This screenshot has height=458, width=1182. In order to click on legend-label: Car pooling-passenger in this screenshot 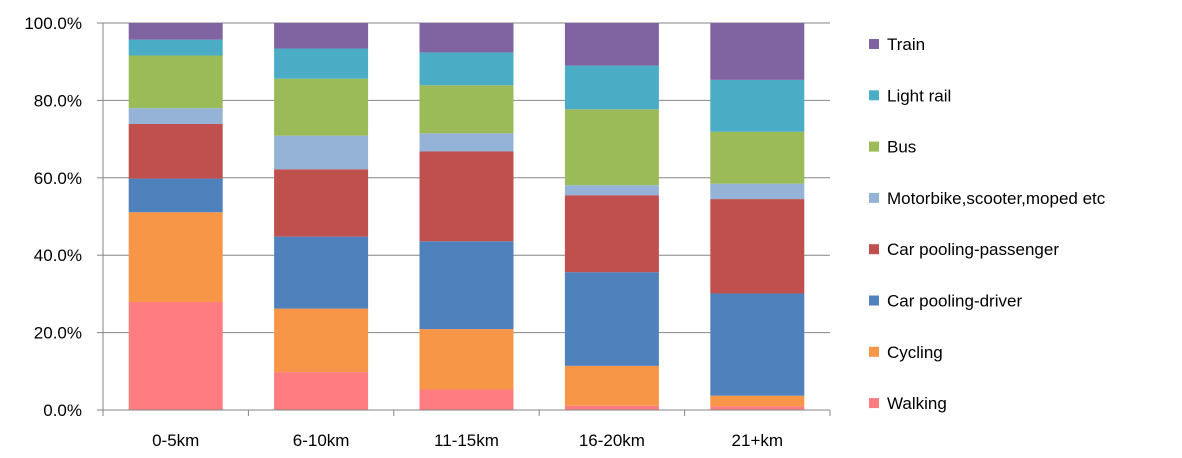, I will do `click(973, 249)`.